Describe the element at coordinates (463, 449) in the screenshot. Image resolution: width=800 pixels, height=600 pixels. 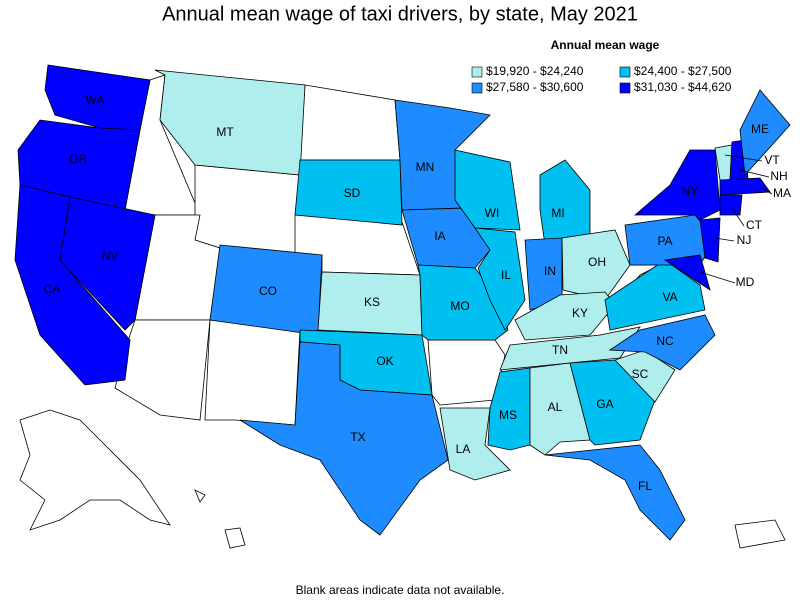
I see `state-label: LA` at that location.